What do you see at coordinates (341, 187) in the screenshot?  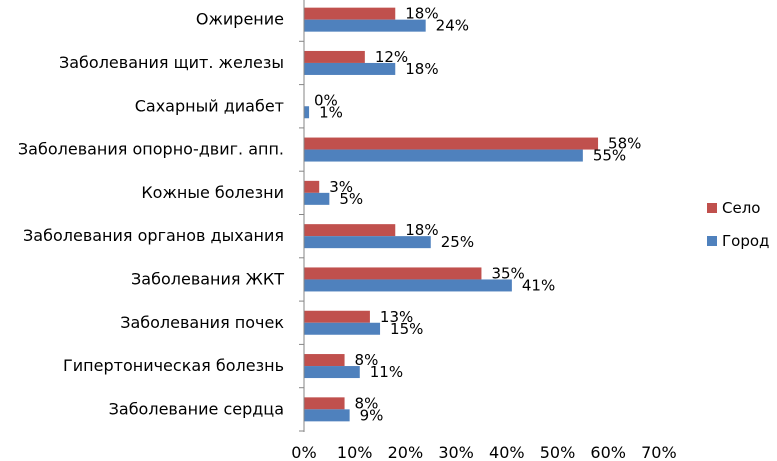 I see `data-label: 3%` at bounding box center [341, 187].